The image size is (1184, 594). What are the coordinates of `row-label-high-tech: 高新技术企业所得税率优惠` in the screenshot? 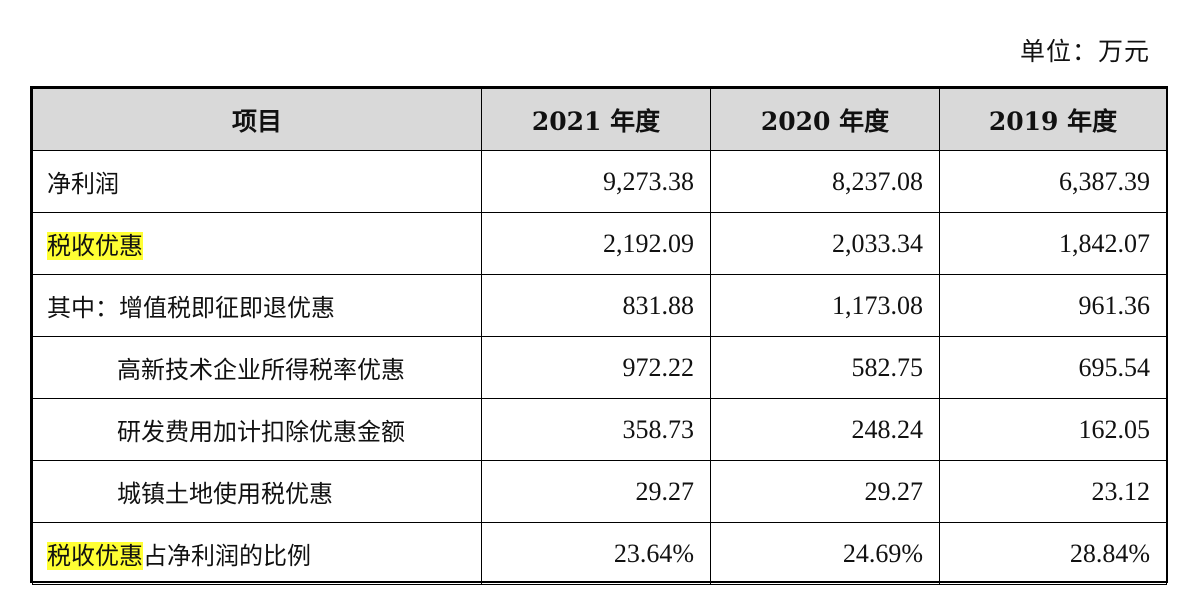 It's located at (257, 367).